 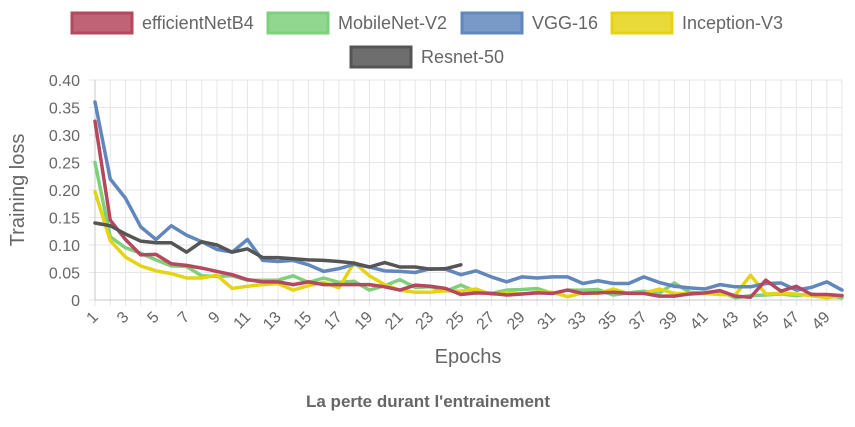 I want to click on legend-label: Inception-V3, so click(x=732, y=23).